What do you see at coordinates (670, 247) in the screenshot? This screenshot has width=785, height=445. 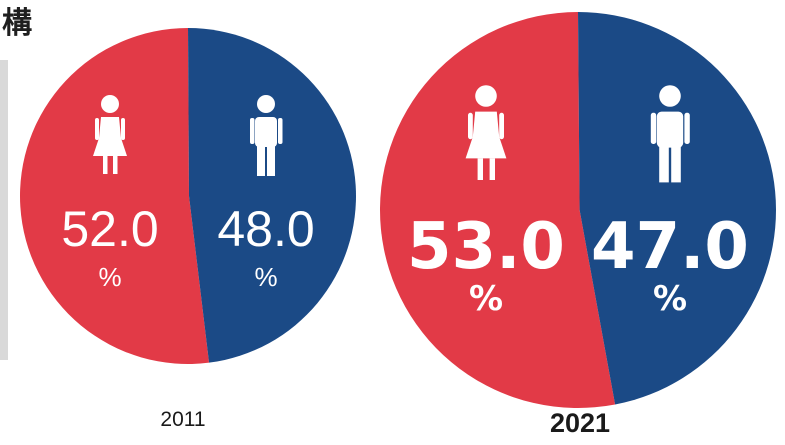 I see `pie-2021-male-value: 47.0` at bounding box center [670, 247].